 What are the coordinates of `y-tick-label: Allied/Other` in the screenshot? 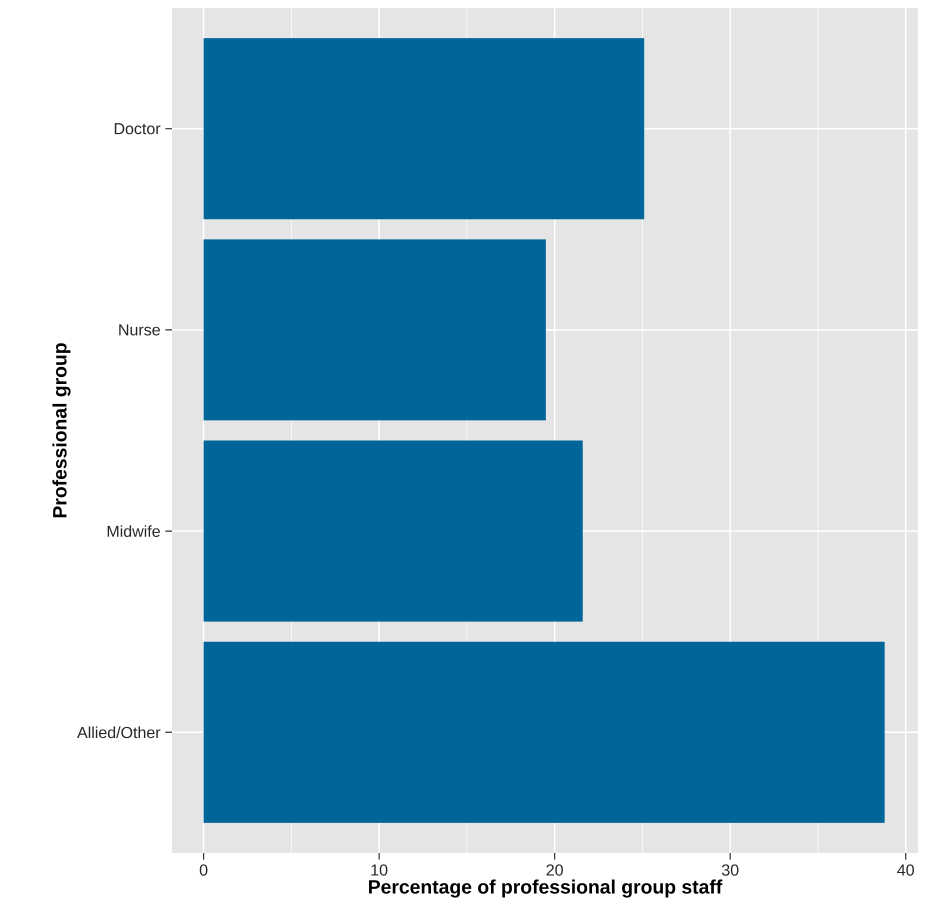 It's located at (118, 732).